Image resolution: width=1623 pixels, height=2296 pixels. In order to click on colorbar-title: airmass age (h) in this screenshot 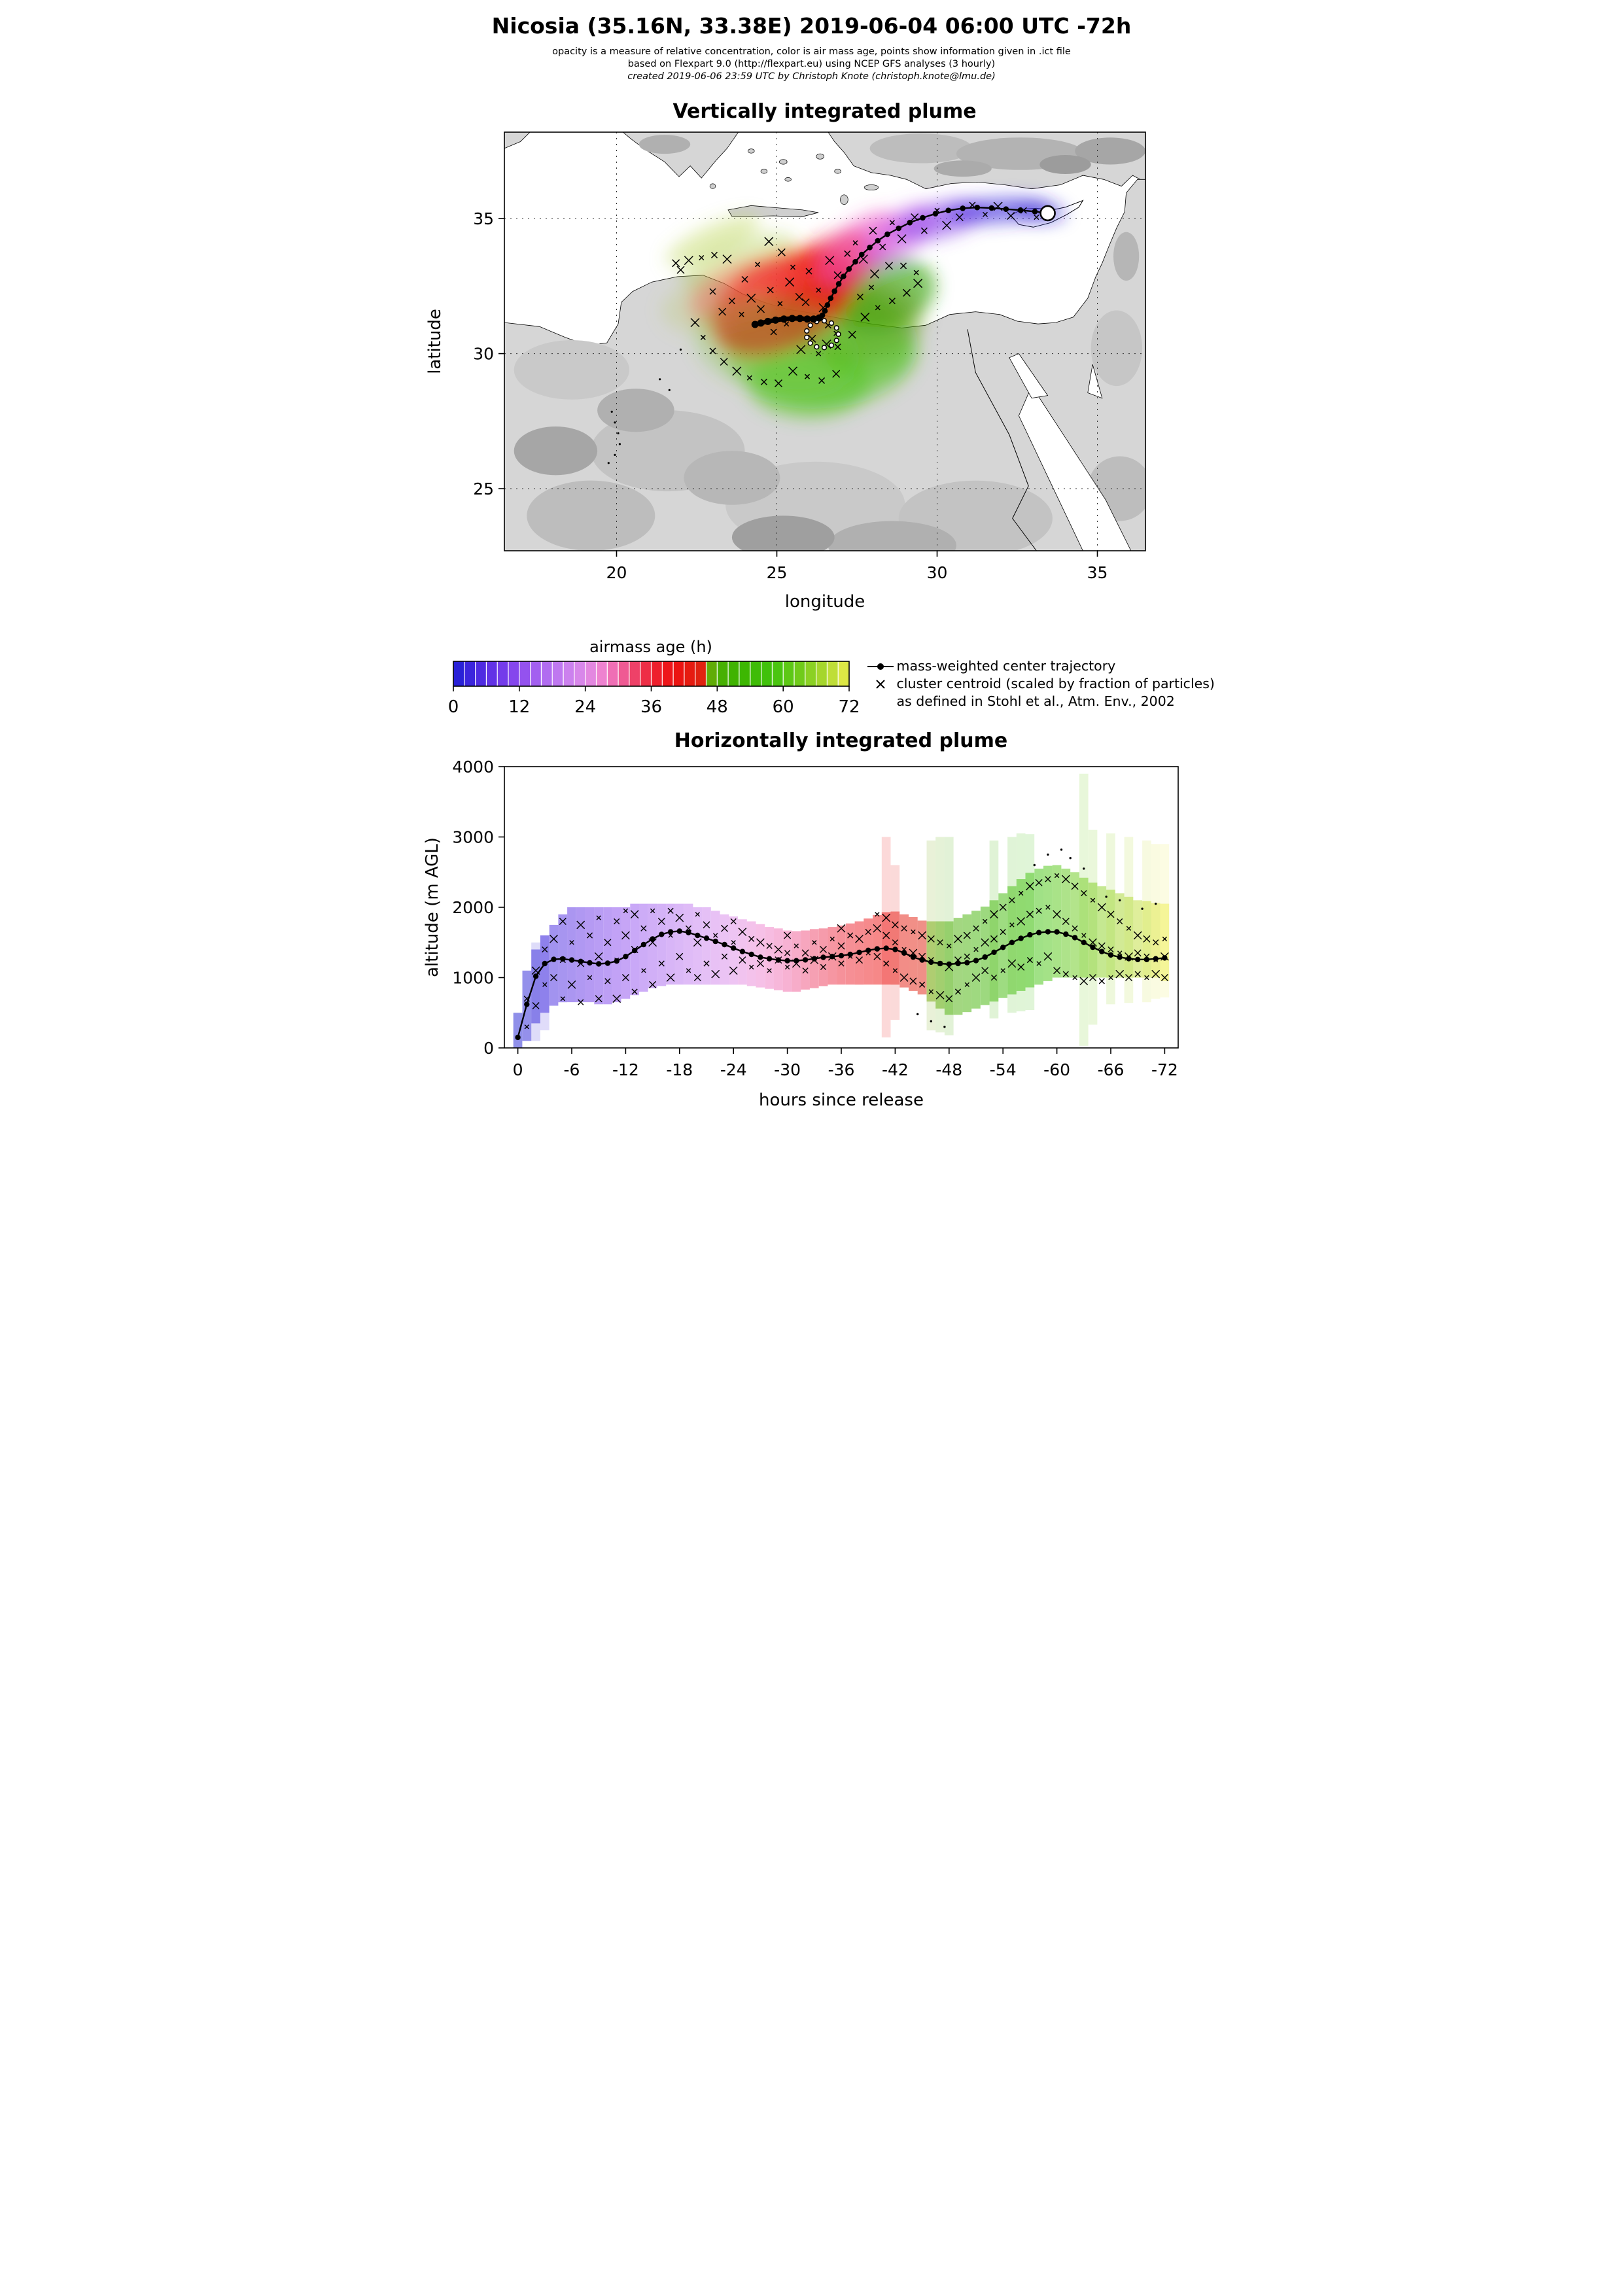, I will do `click(650, 647)`.